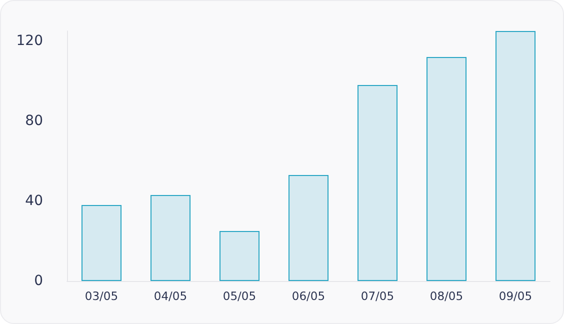  Describe the element at coordinates (29, 41) in the screenshot. I see `y-tick-label: 120` at that location.